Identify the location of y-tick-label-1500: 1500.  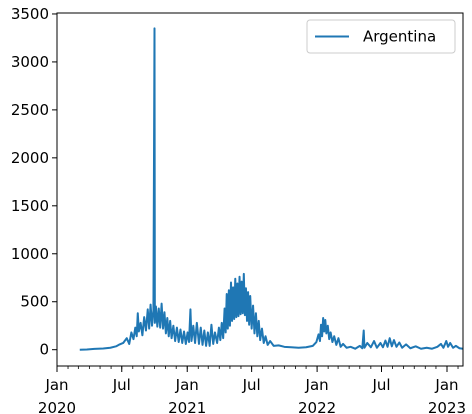
(30, 206).